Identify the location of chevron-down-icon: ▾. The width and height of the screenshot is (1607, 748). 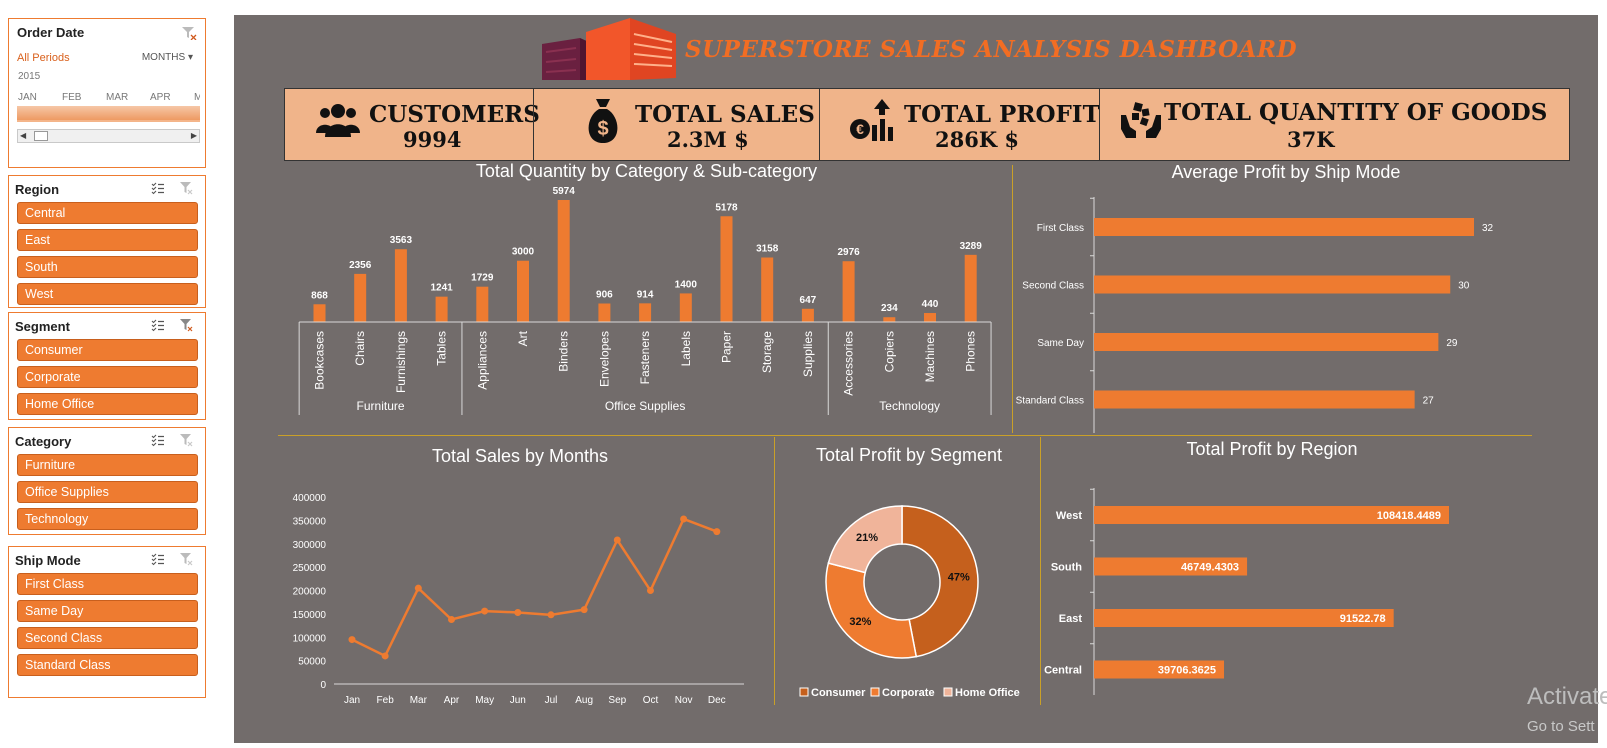
(190, 57).